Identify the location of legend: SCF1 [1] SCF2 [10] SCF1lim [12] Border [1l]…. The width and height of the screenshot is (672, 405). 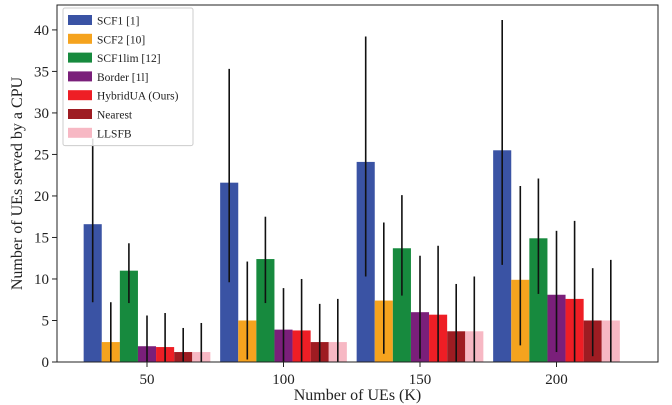
(128, 77).